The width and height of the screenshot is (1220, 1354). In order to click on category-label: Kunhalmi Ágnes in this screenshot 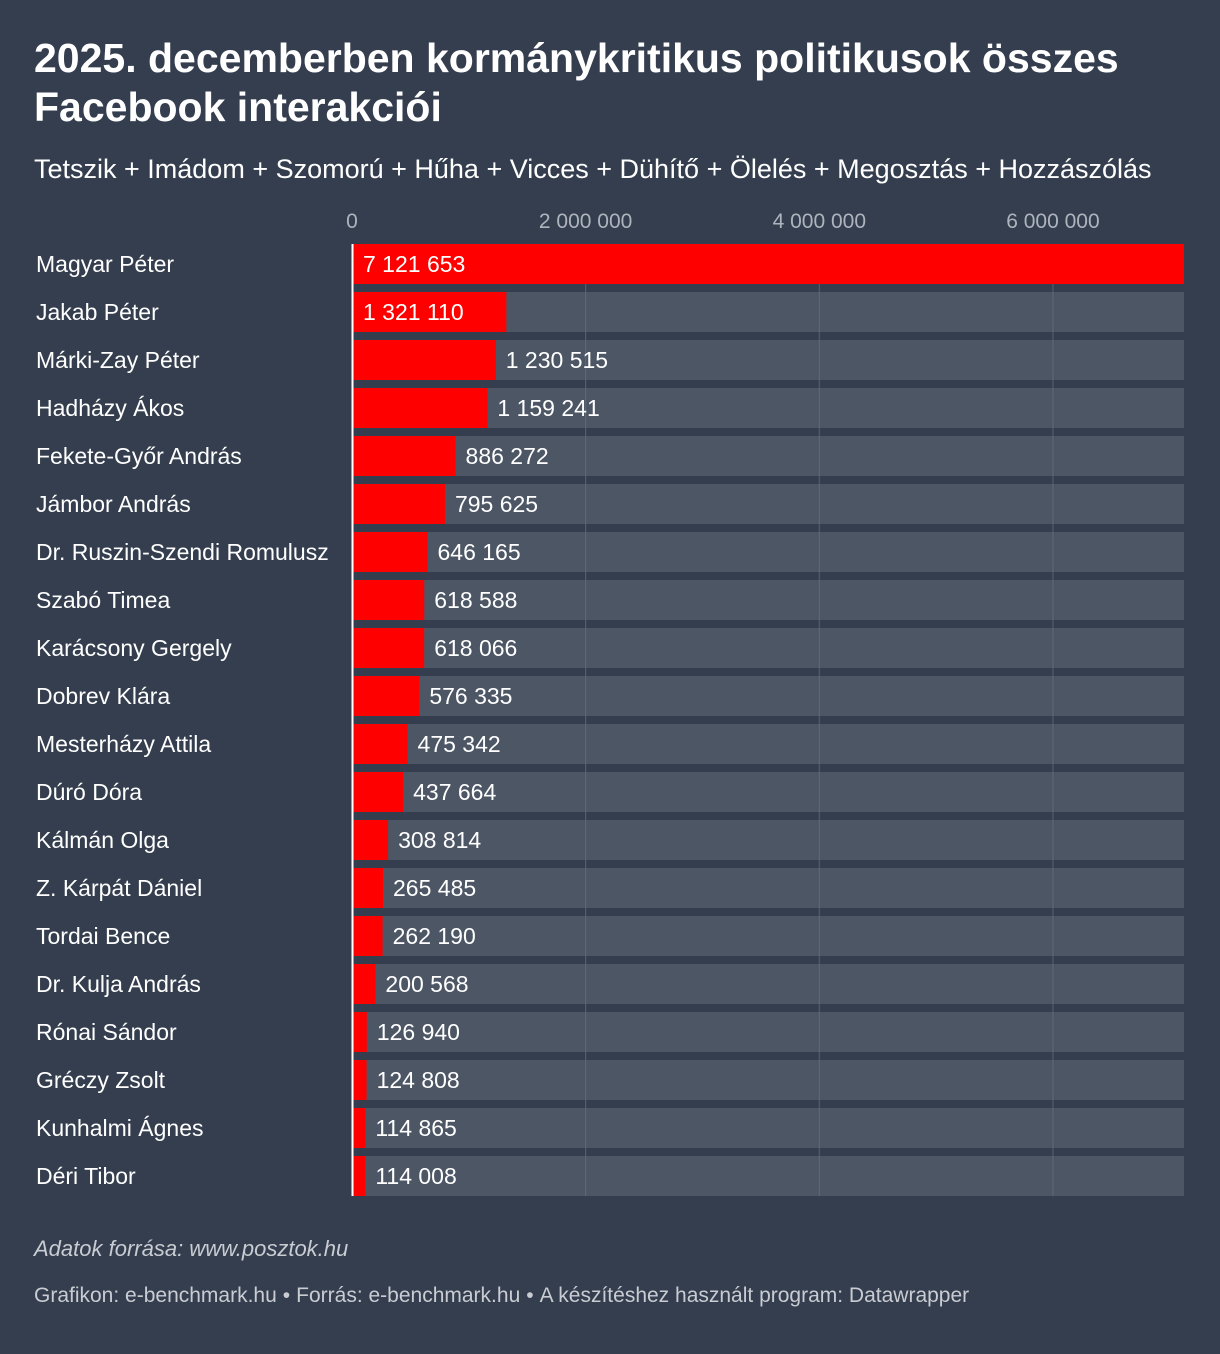, I will do `click(120, 1128)`.